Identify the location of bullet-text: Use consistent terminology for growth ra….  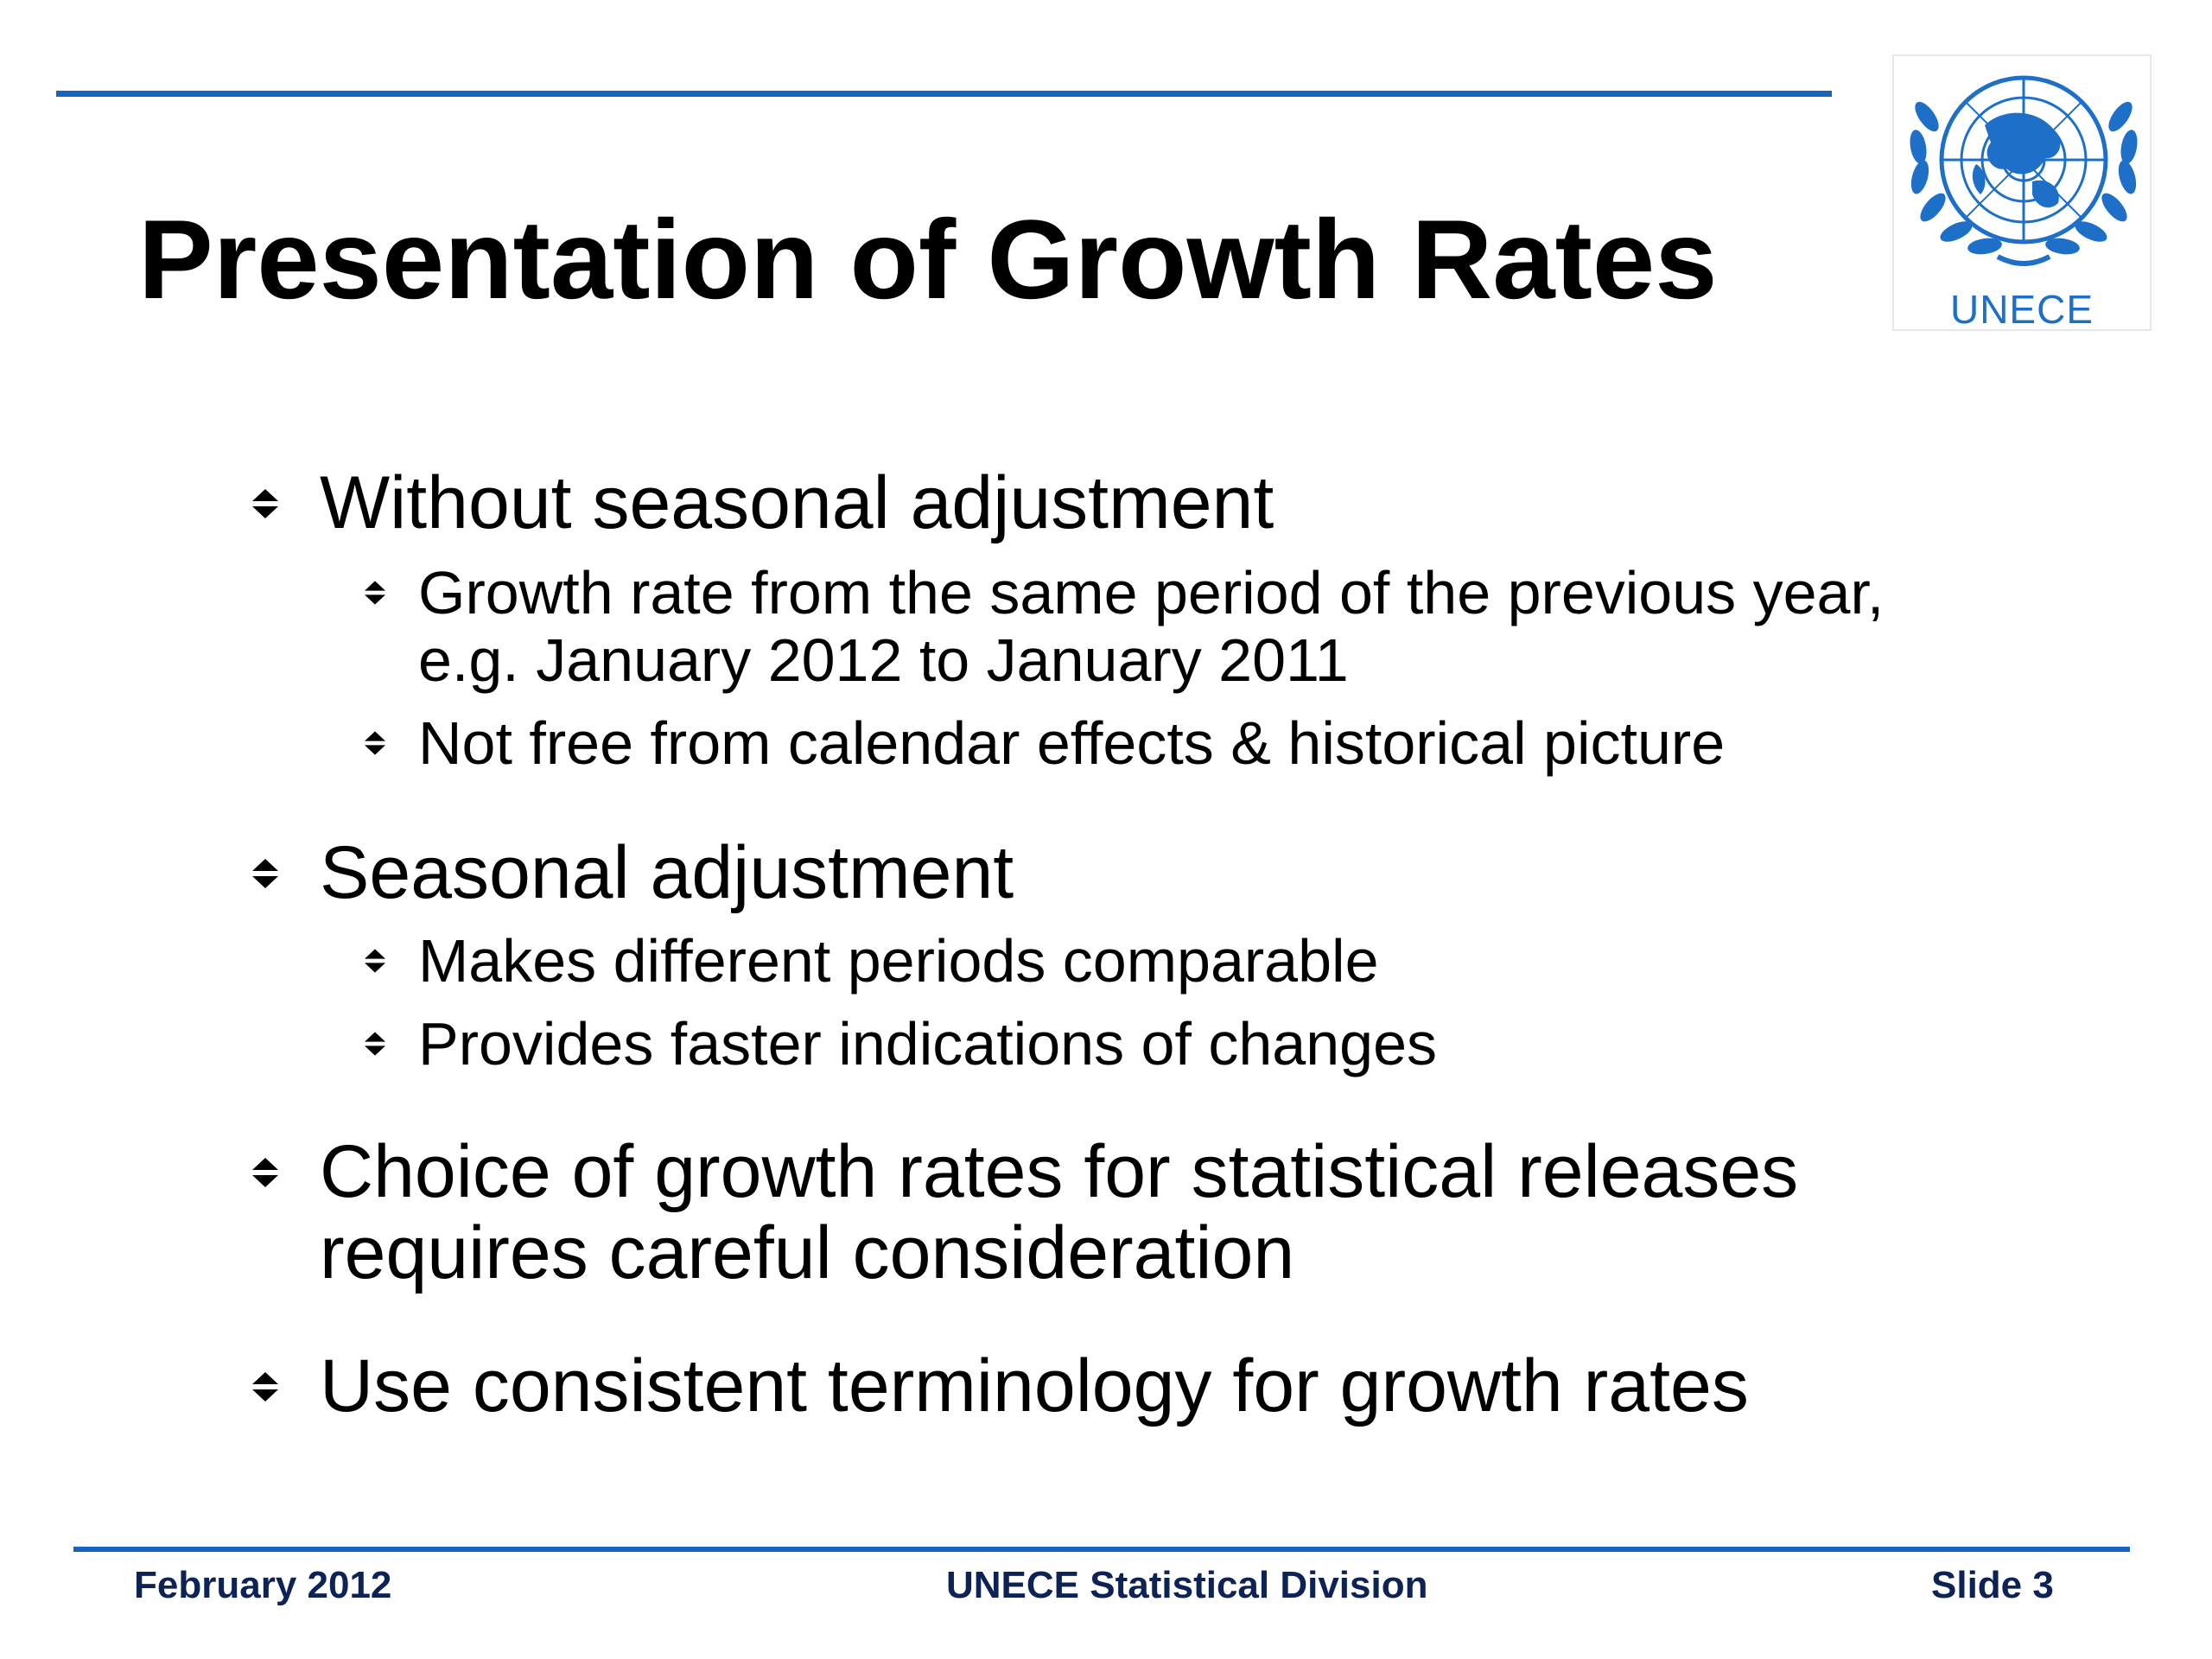
(1034, 1385).